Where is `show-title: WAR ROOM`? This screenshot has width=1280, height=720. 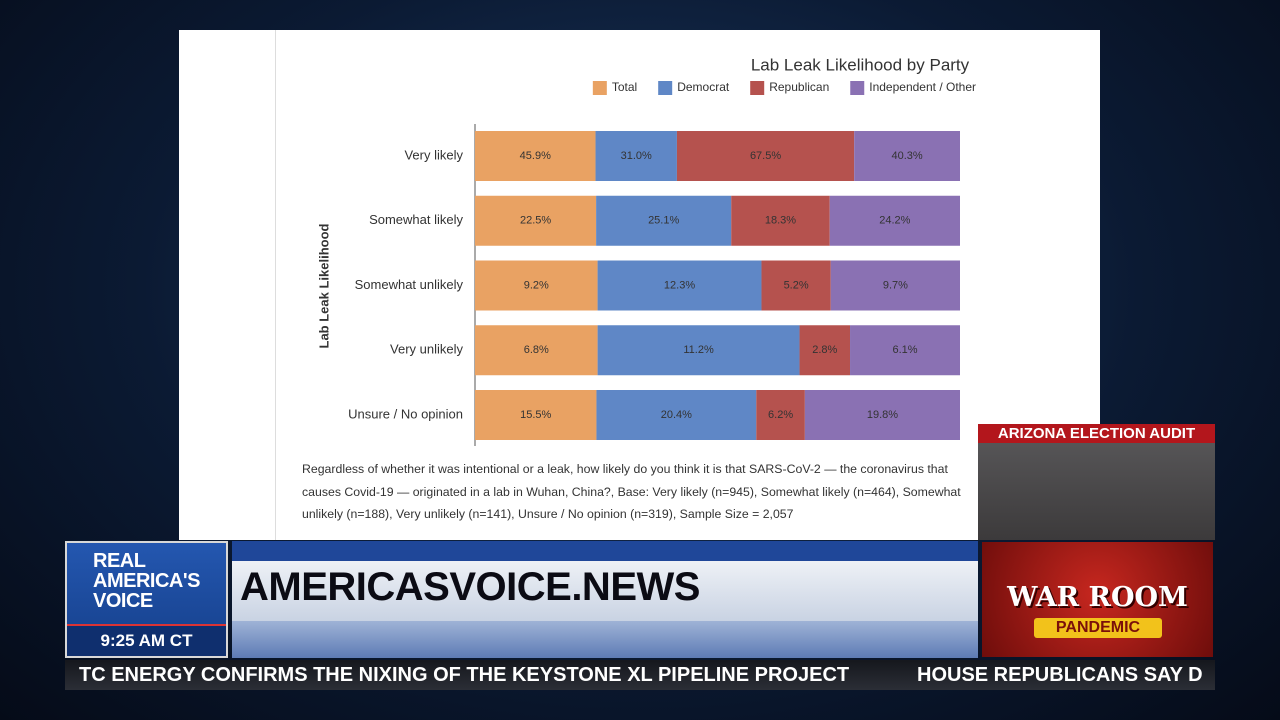
show-title: WAR ROOM is located at coordinates (1097, 597).